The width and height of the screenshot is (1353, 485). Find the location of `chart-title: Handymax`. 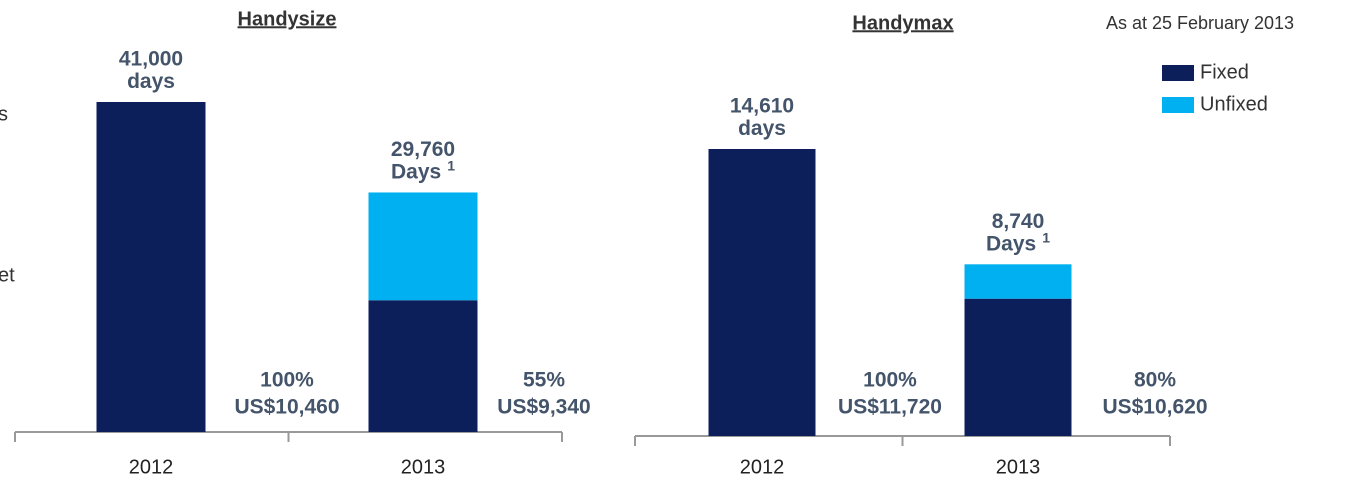

chart-title: Handymax is located at coordinates (902, 23).